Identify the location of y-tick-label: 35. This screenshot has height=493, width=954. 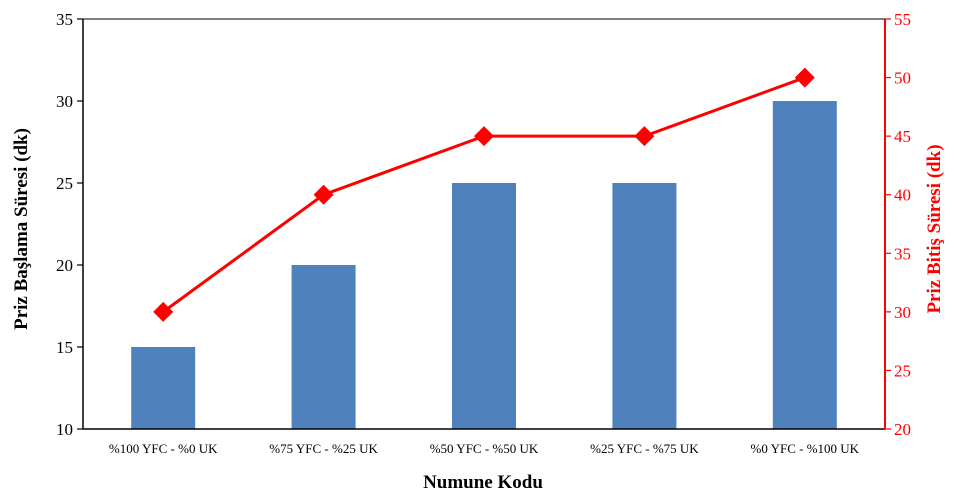
(64, 19).